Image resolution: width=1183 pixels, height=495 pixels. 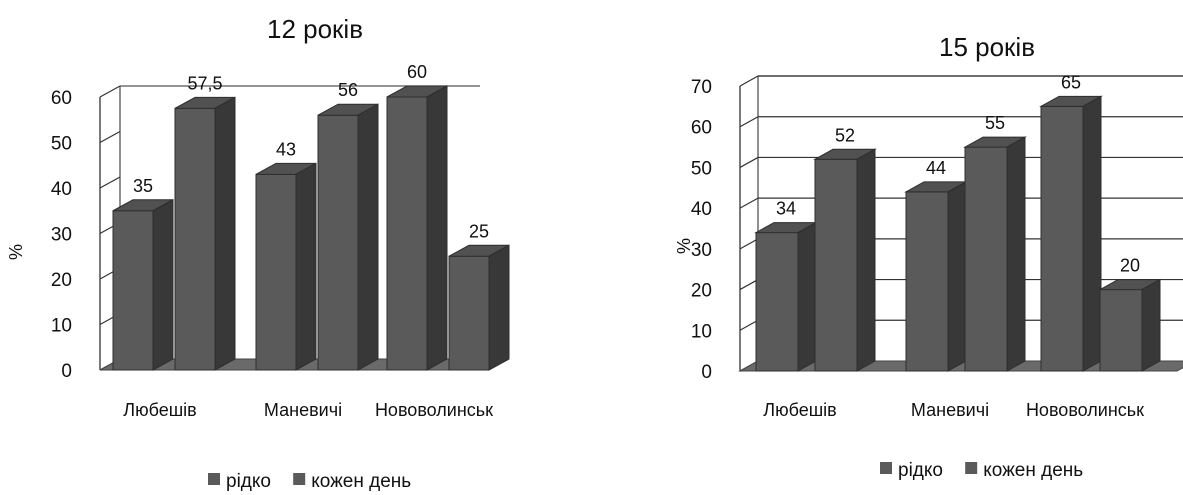 What do you see at coordinates (286, 149) in the screenshot?
I see `data-label: 43` at bounding box center [286, 149].